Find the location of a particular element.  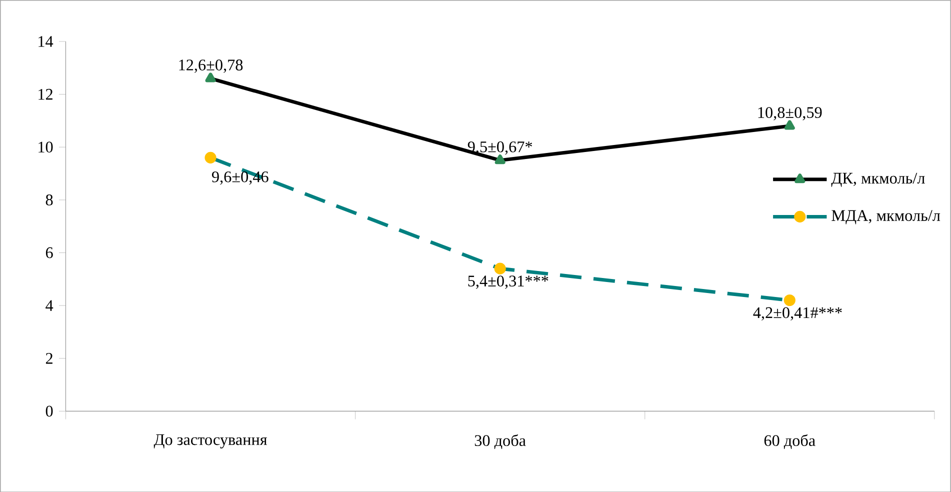

data-label: 12,6±0,78 is located at coordinates (211, 66).